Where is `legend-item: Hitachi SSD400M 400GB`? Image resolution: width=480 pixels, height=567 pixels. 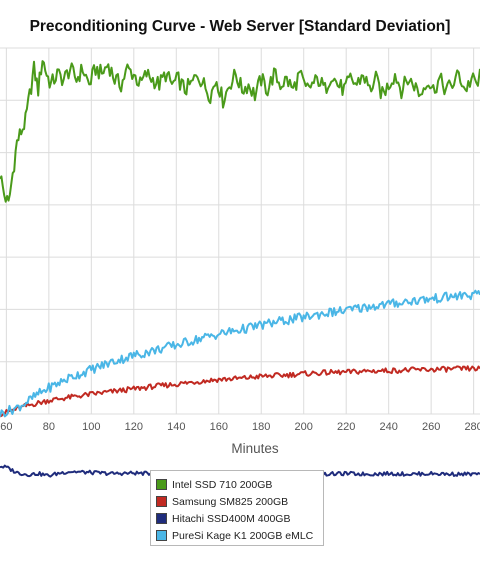 legend-item: Hitachi SSD400M 400GB is located at coordinates (237, 518).